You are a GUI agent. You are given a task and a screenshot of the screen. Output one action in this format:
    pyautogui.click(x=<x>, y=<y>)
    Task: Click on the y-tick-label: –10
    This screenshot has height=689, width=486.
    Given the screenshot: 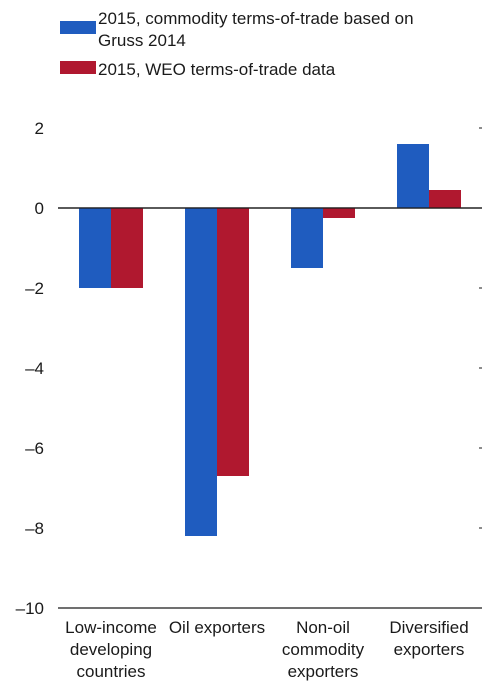 What is the action you would take?
    pyautogui.click(x=30, y=608)
    